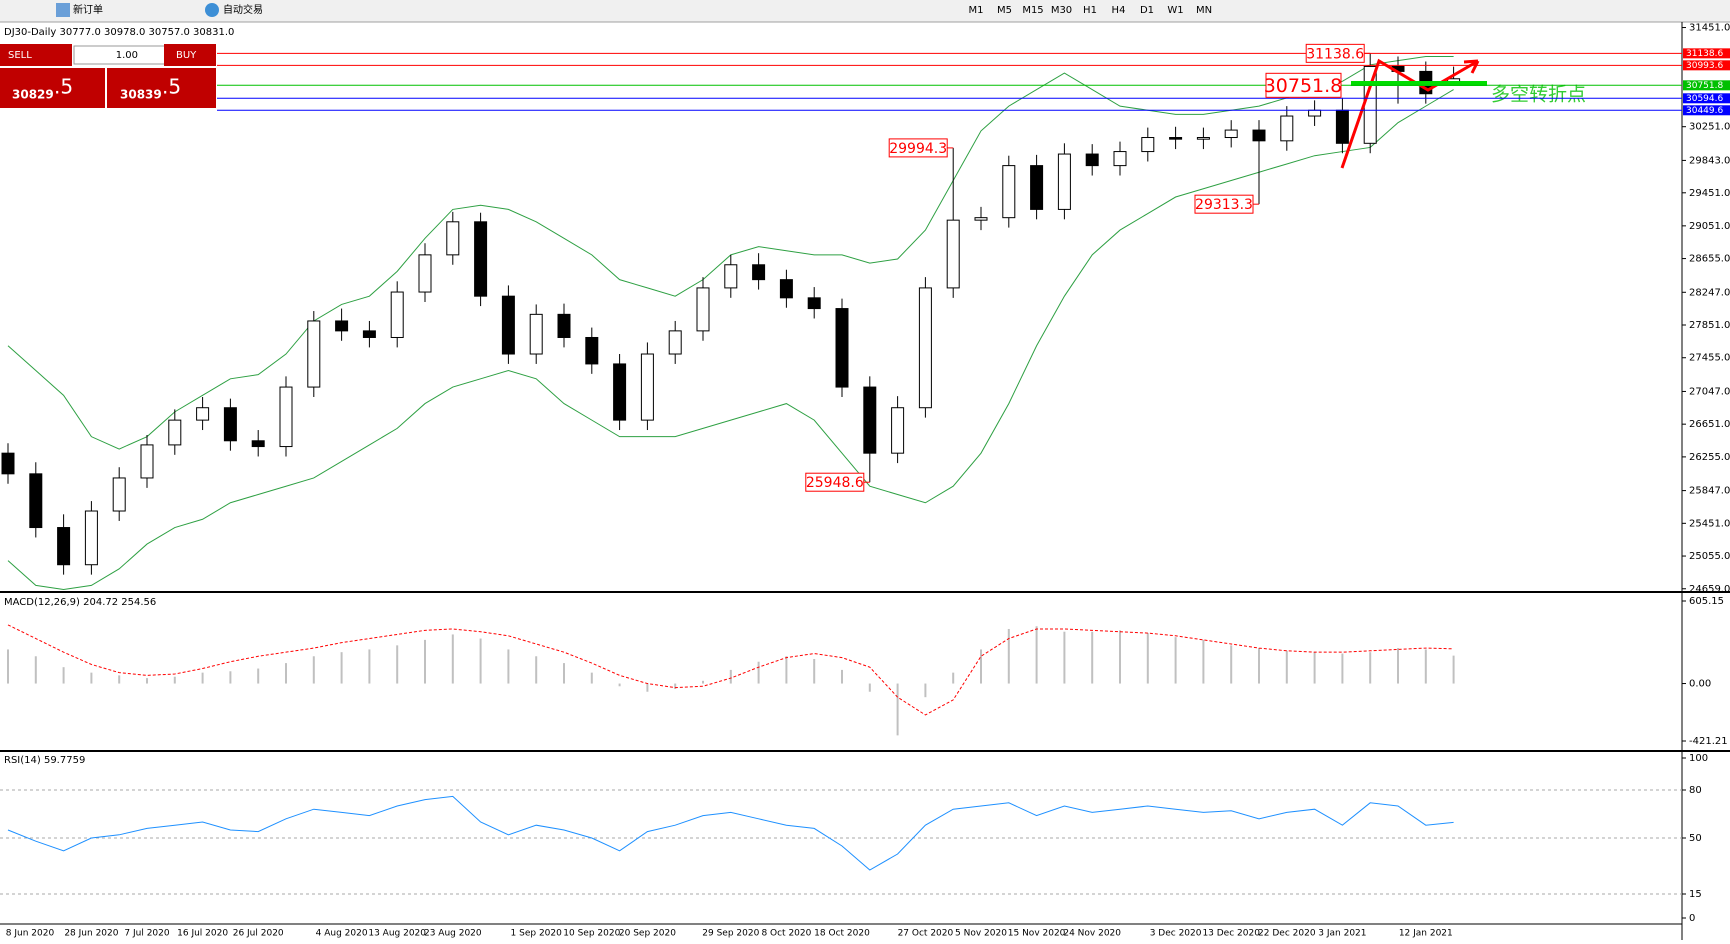  Describe the element at coordinates (976, 10) in the screenshot. I see `timeframe-button: M1` at that location.